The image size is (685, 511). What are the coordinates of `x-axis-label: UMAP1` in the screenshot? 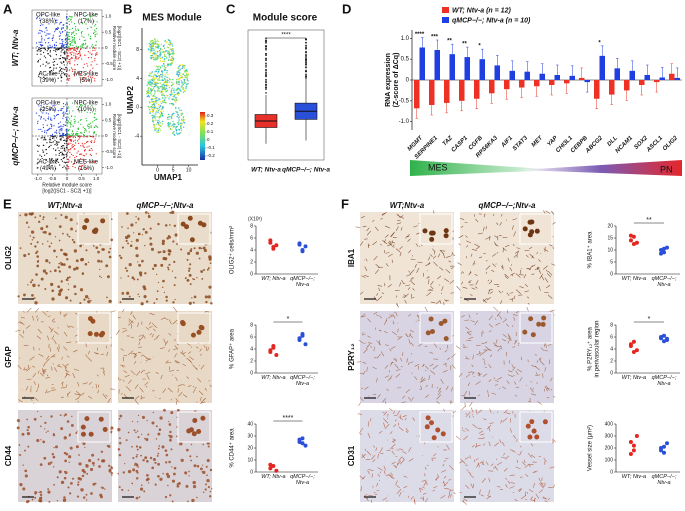 It's located at (168, 177).